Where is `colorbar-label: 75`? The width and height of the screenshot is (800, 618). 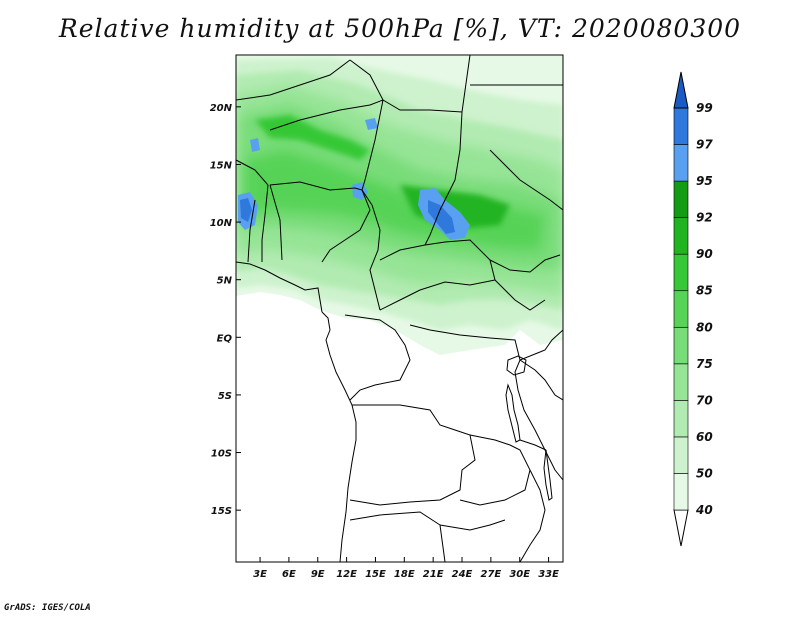
colorbar-label: 75 is located at coordinates (704, 364).